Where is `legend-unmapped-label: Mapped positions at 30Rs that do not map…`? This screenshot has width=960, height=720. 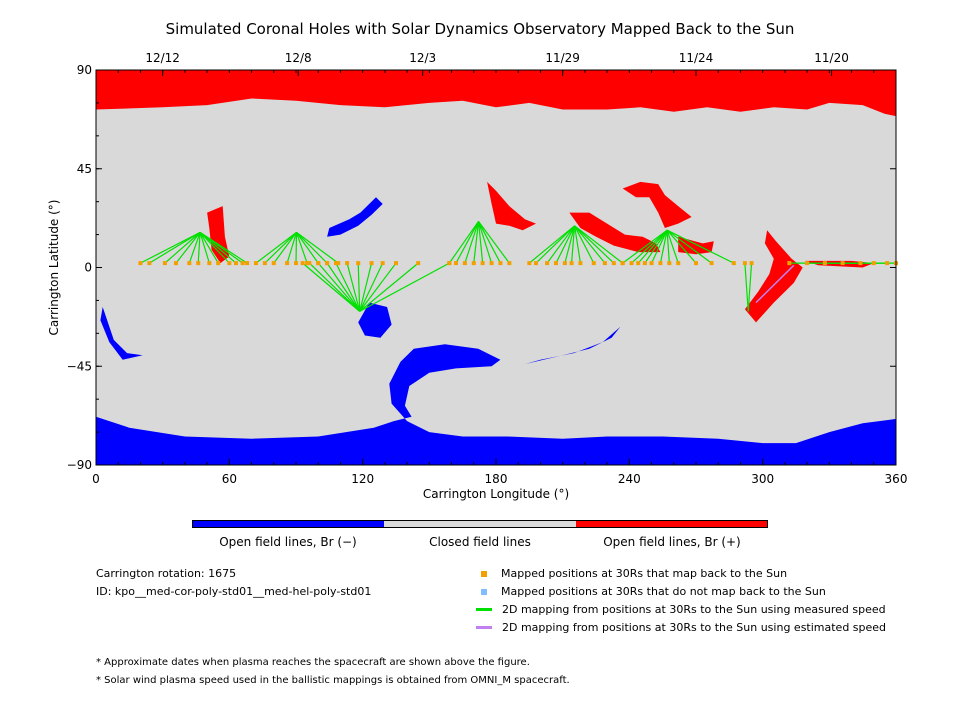 legend-unmapped-label: Mapped positions at 30Rs that do not map… is located at coordinates (663, 591).